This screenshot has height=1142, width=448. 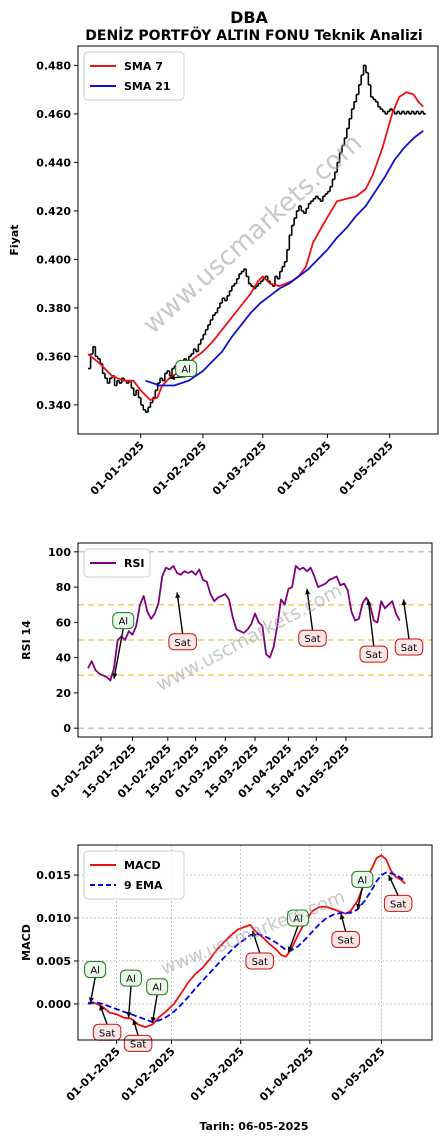 What do you see at coordinates (53, 162) in the screenshot?
I see `price-ytick-label: 0.440` at bounding box center [53, 162].